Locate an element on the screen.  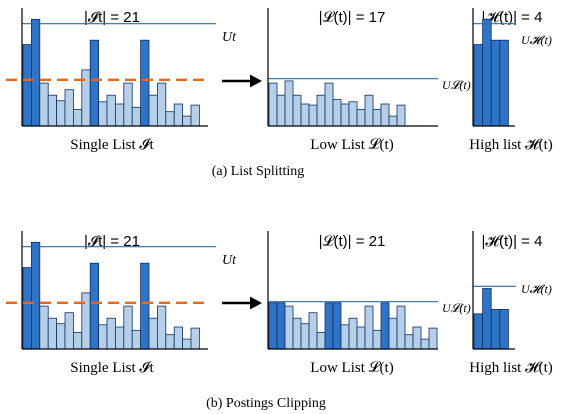
low-list-panel: |𝓛(t)| = 17 U𝓛(t) Low List 𝓛(t) is located at coordinates (369, 80).